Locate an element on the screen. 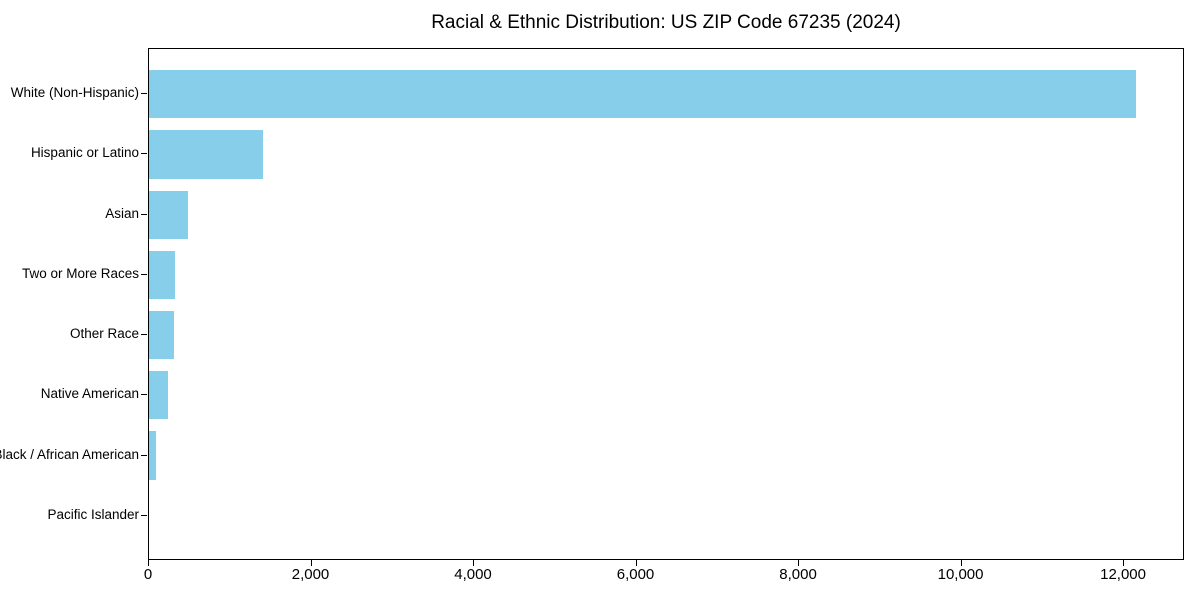  y-tick-label: White (Non-Hispanic) is located at coordinates (74, 93).